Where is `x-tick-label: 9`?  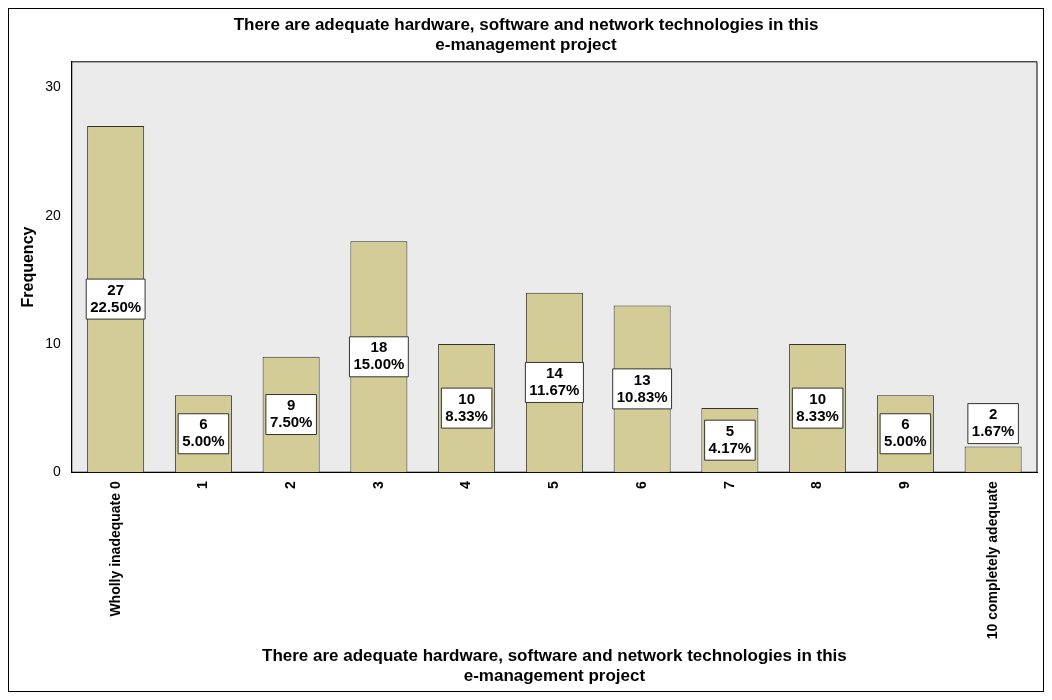
x-tick-label: 9 is located at coordinates (904, 485).